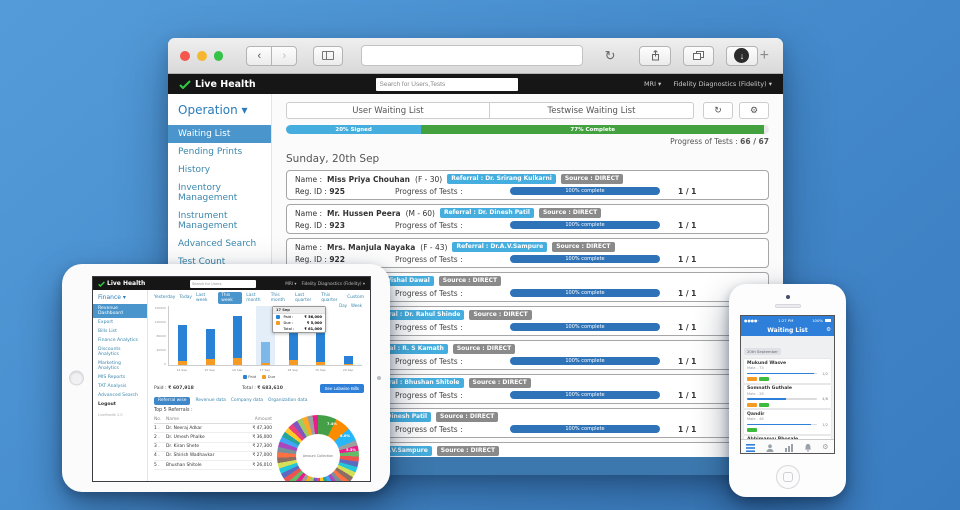 The height and width of the screenshot is (510, 960). Describe the element at coordinates (230, 297) in the screenshot. I see `date-filter: This week` at that location.